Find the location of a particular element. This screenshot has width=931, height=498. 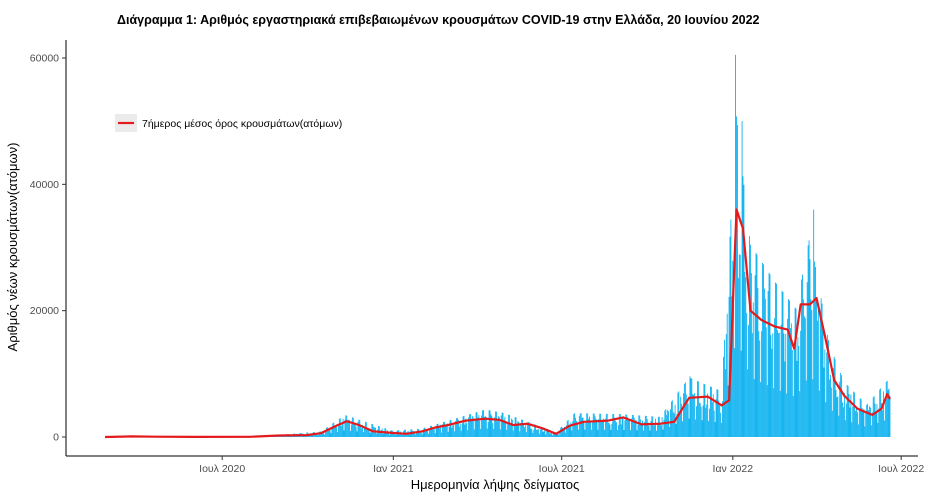

x-tick-label: Ιαν 2022 is located at coordinates (733, 469).